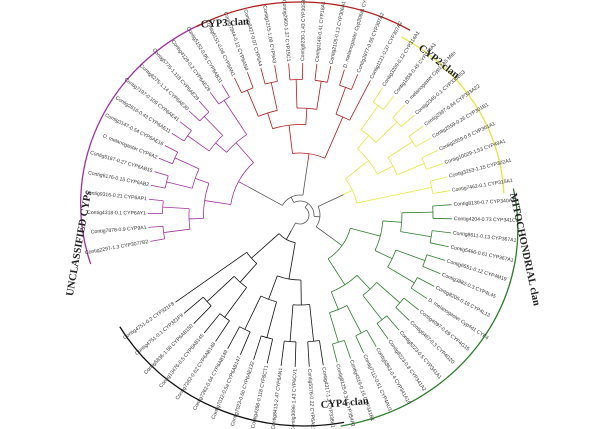 The height and width of the screenshot is (429, 600). I want to click on leaf-label: Contig8223-0.5 CYP341A1, so click(420, 355).